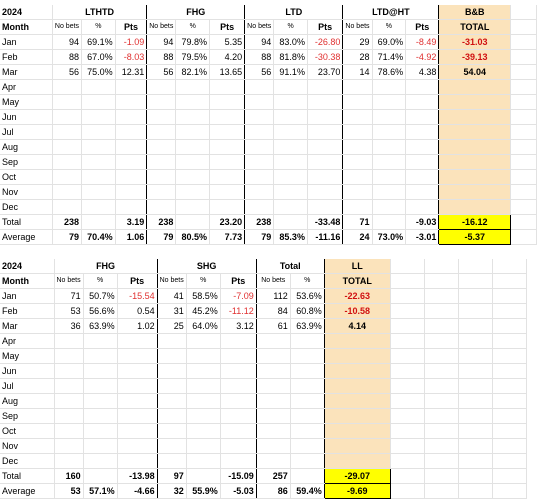 The image size is (537, 503). What do you see at coordinates (26, 132) in the screenshot?
I see `month-cell: Jul` at bounding box center [26, 132].